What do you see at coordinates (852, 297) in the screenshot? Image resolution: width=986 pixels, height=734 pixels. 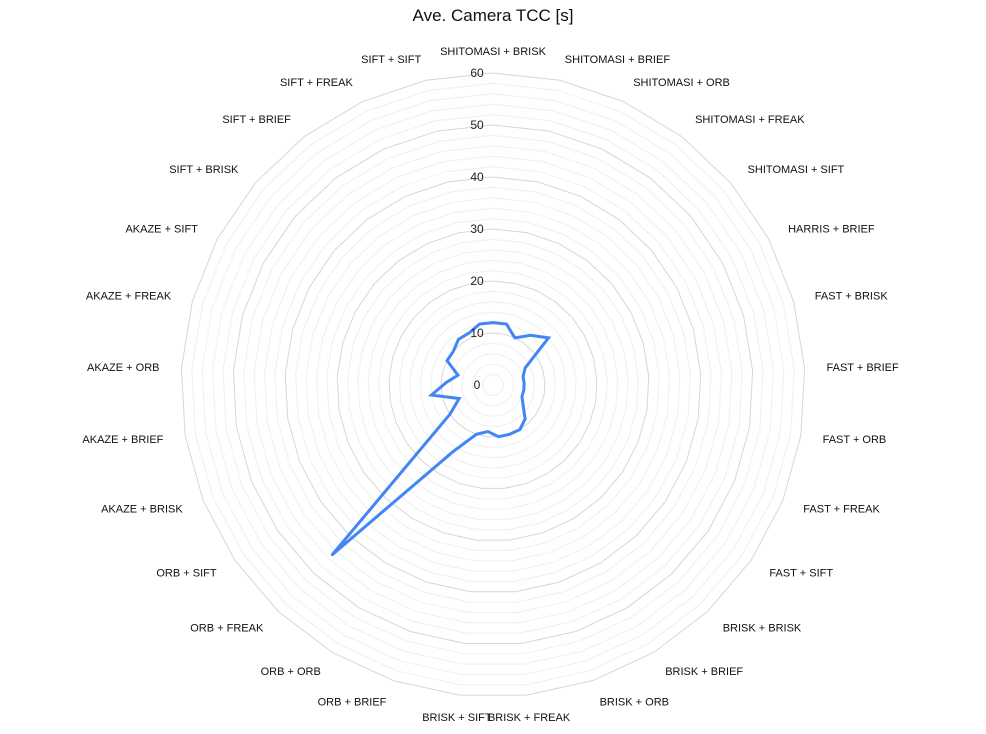 I see `category-label: FAST + BRISK` at bounding box center [852, 297].